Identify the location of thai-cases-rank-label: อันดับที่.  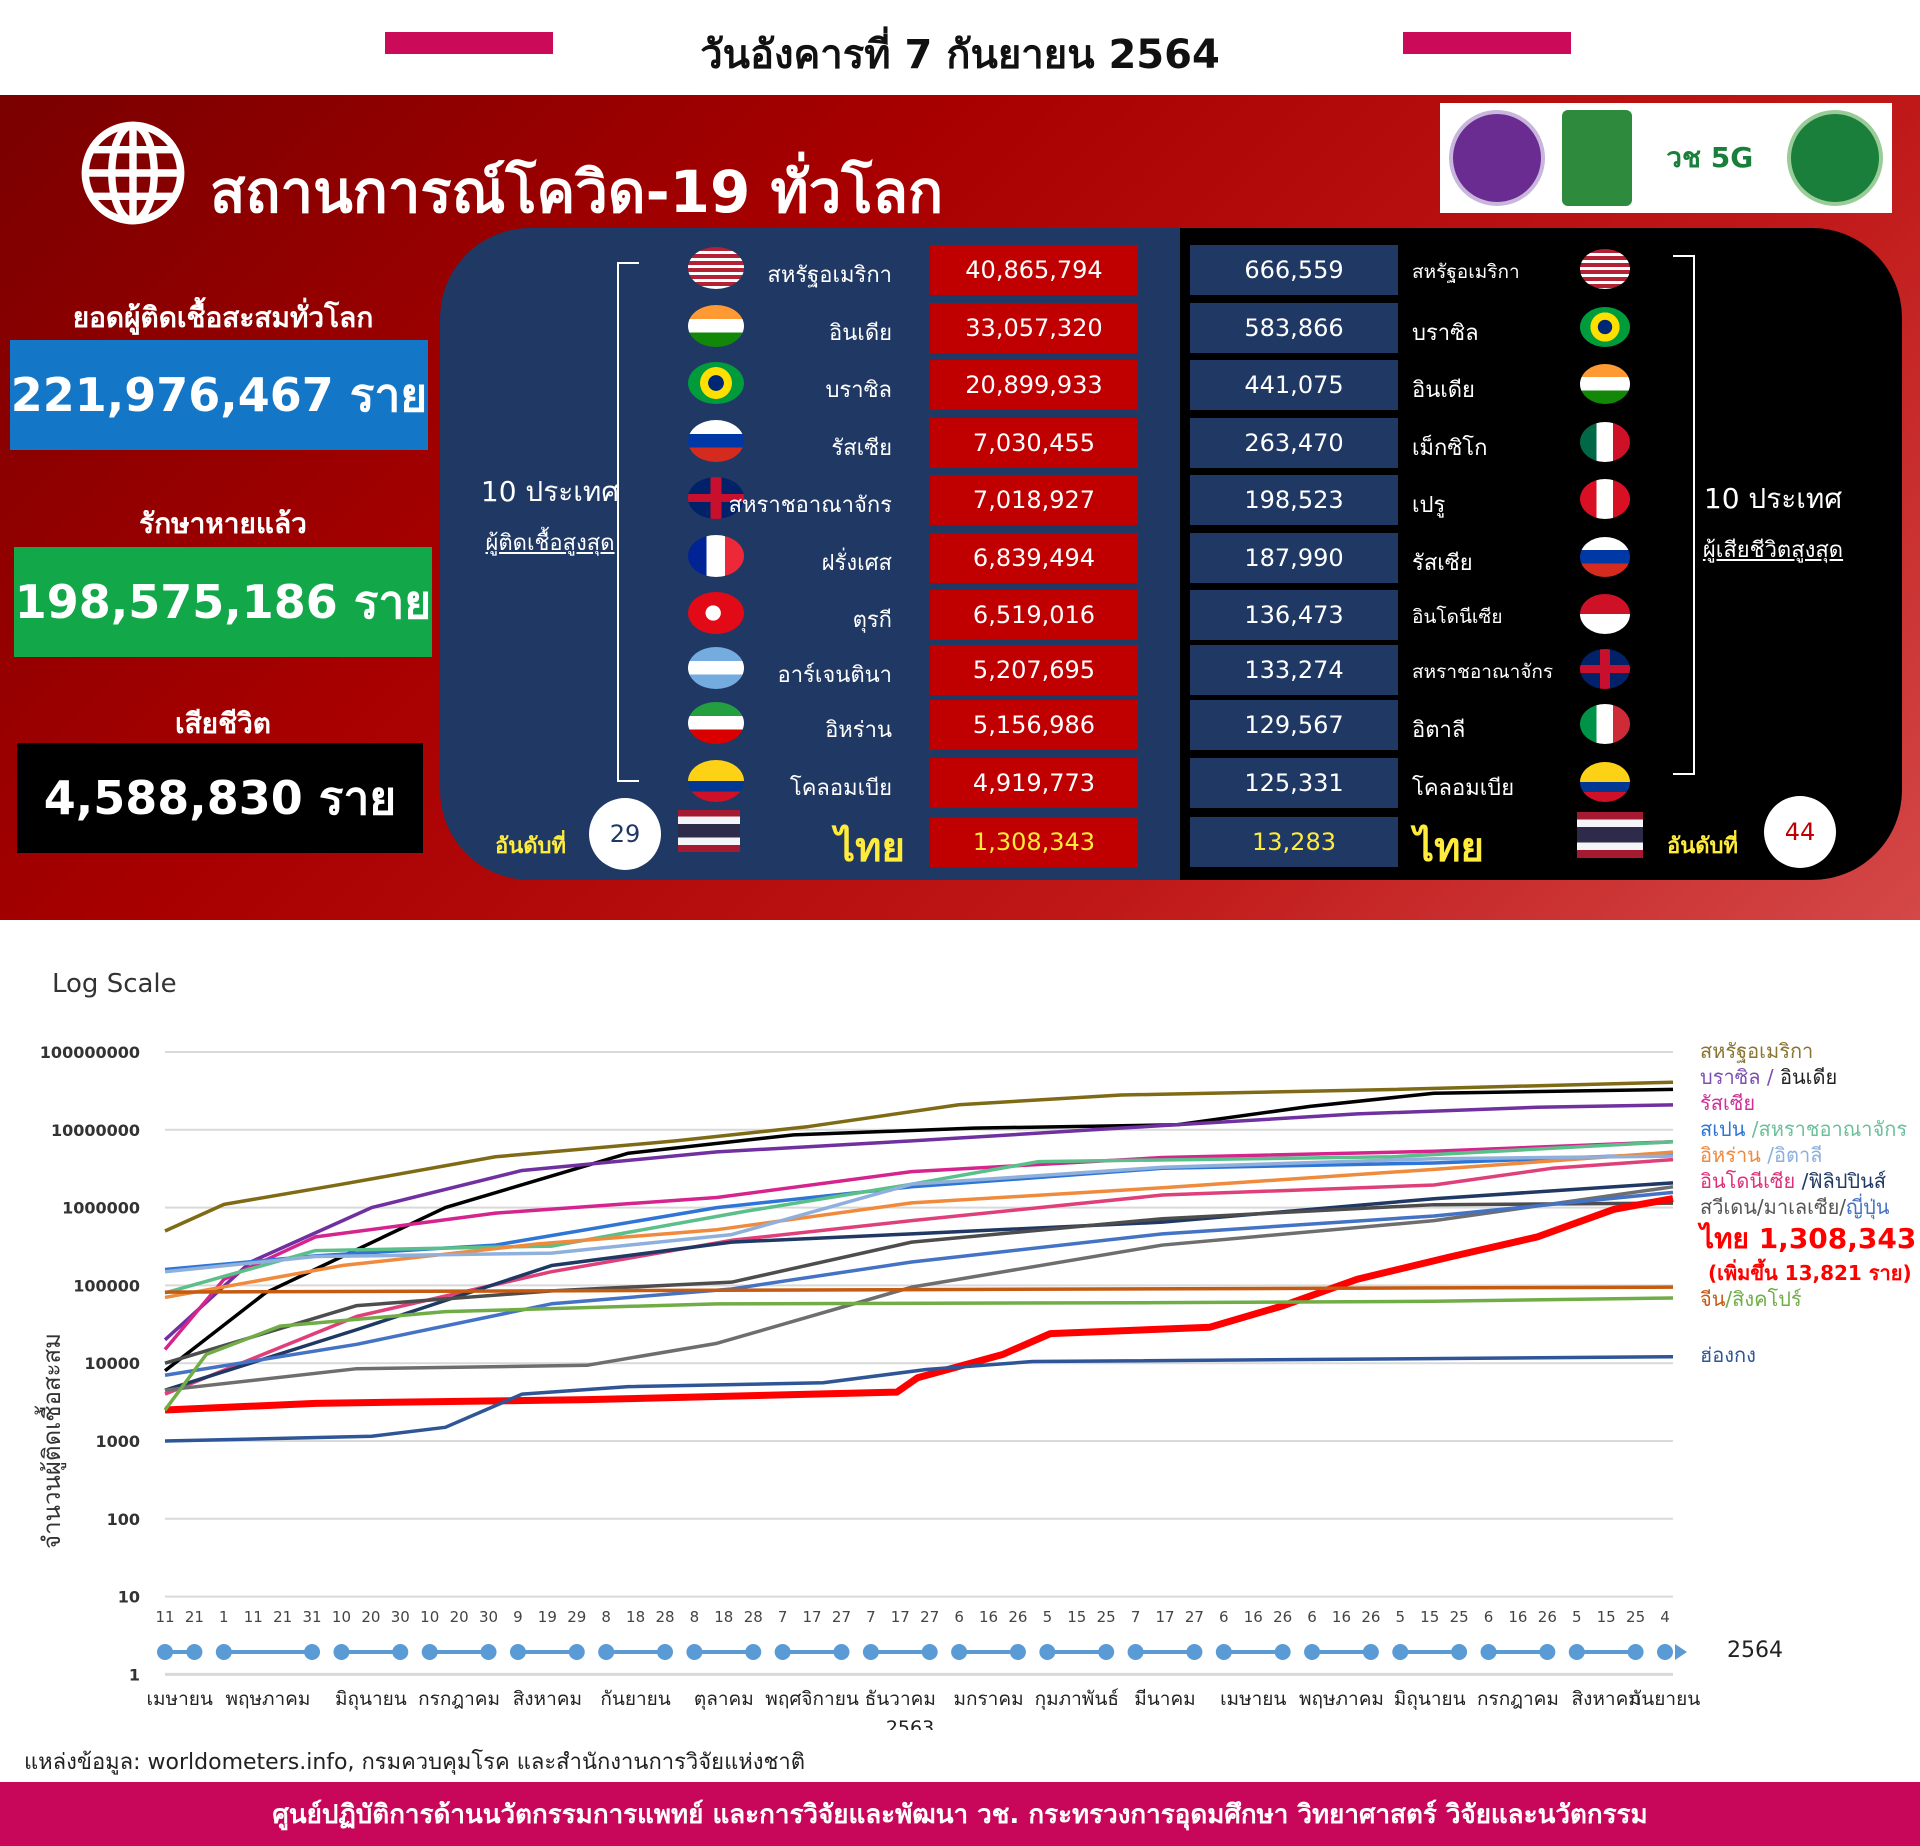
(531, 846).